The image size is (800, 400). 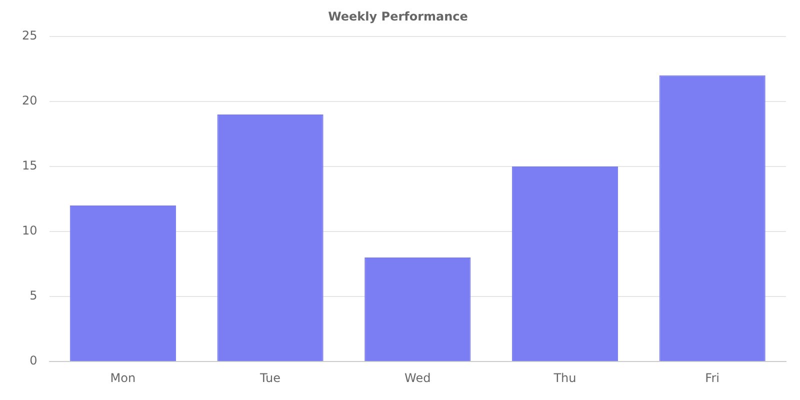 I want to click on y-tick-label: 20, so click(x=30, y=101).